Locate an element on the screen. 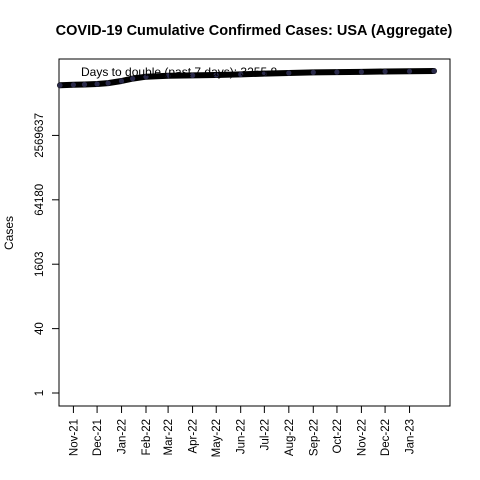 This screenshot has height=480, width=480. x-tick-label: Dec-22 is located at coordinates (386, 437).